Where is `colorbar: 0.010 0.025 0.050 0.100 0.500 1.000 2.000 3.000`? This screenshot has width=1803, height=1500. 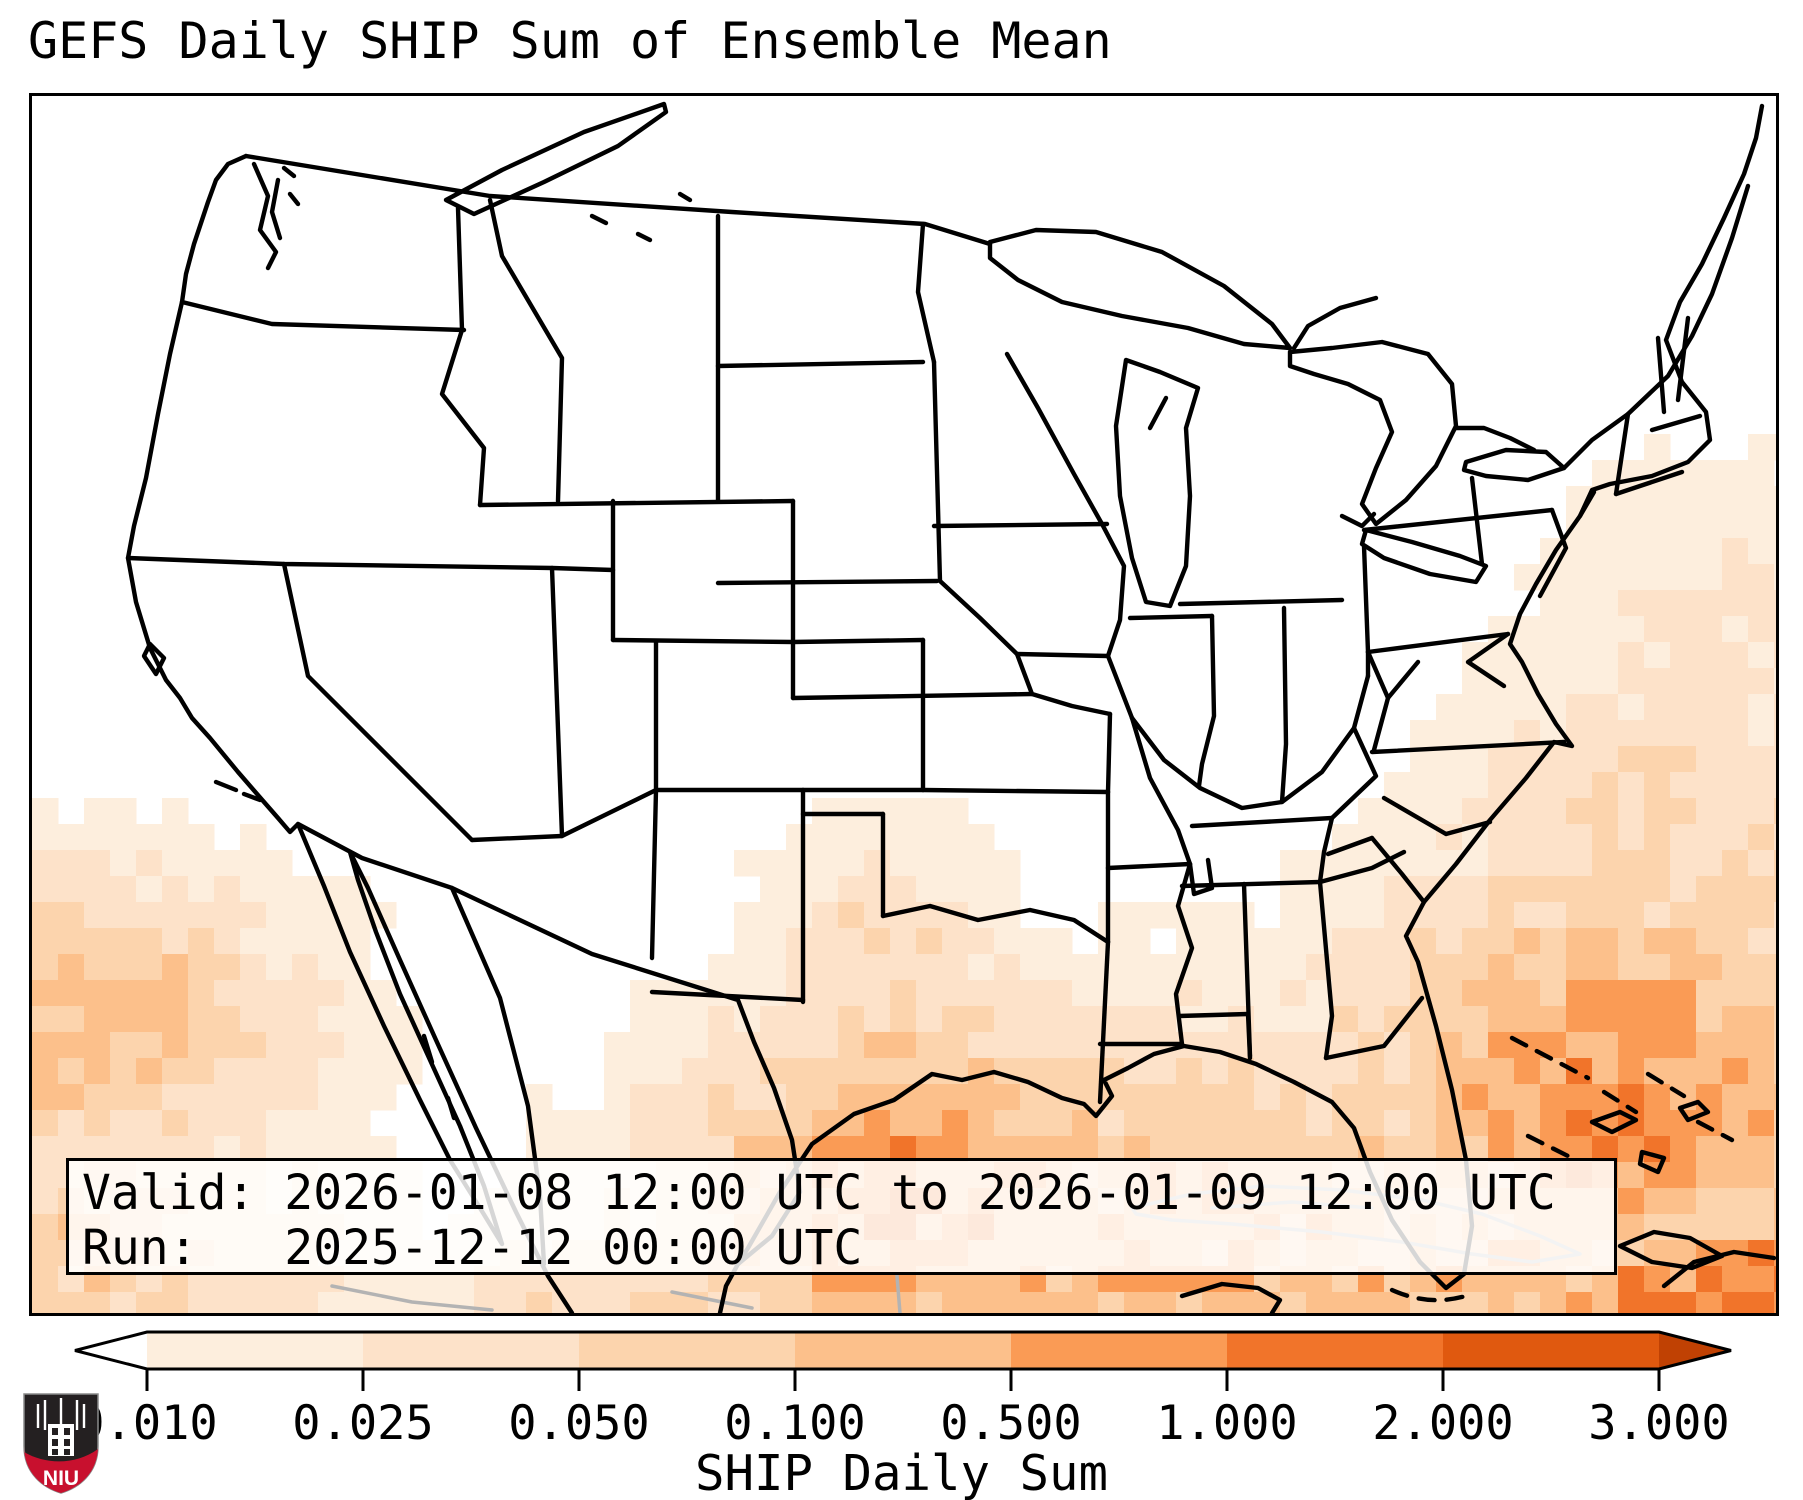
colorbar: 0.010 0.025 0.050 0.100 0.500 1.000 2.000 3.000 is located at coordinates (901, 1409).